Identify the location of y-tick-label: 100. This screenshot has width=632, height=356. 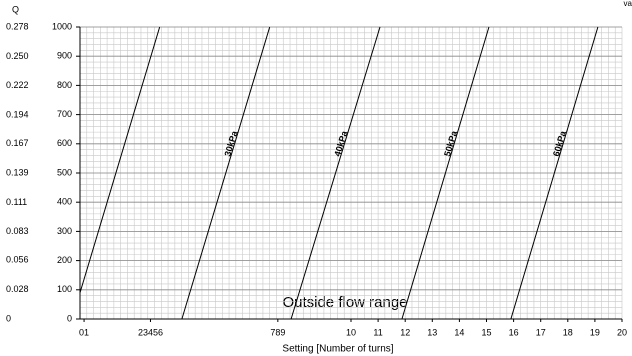
(64, 289).